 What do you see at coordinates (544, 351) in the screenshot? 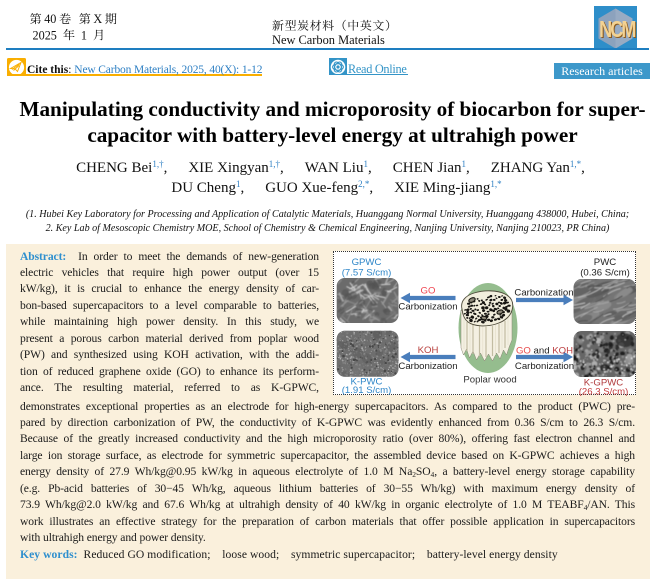
I see `svg-text: GO and KOH` at bounding box center [544, 351].